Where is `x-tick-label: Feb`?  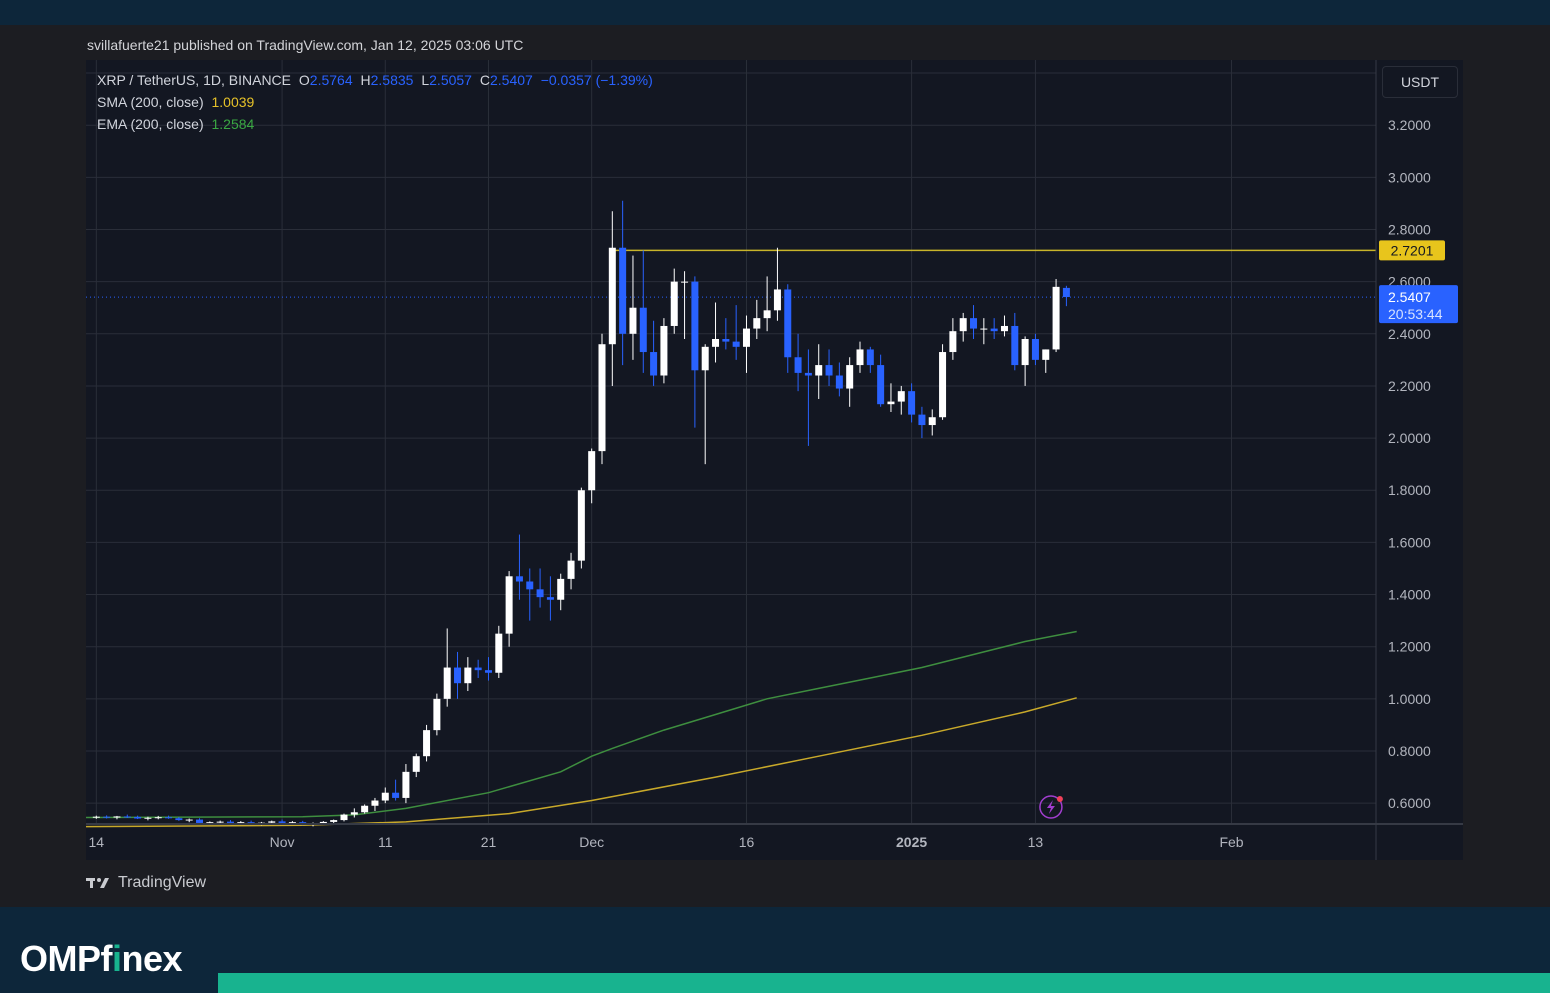
x-tick-label: Feb is located at coordinates (1231, 842).